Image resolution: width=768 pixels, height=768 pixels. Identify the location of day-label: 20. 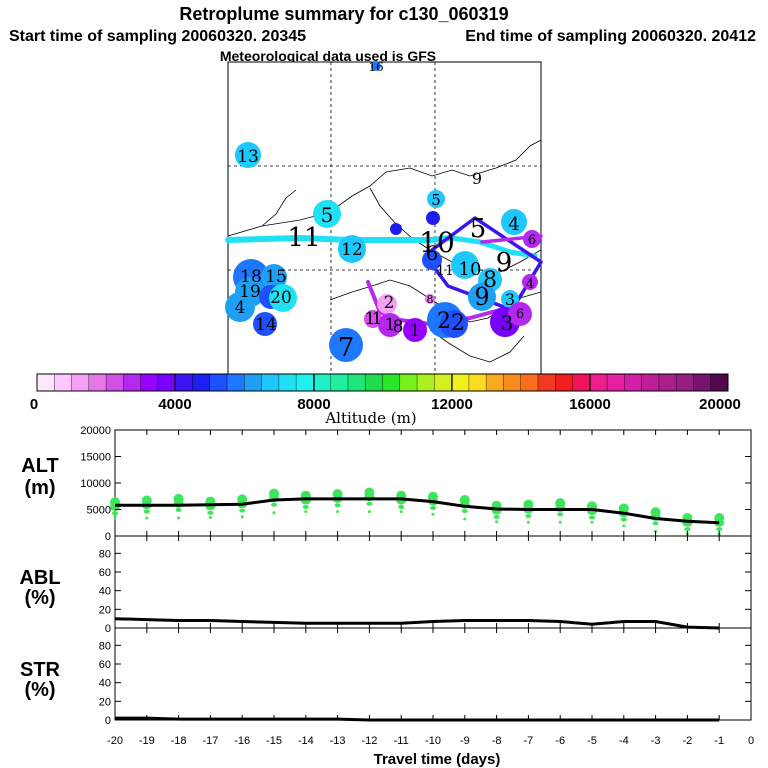
(281, 298).